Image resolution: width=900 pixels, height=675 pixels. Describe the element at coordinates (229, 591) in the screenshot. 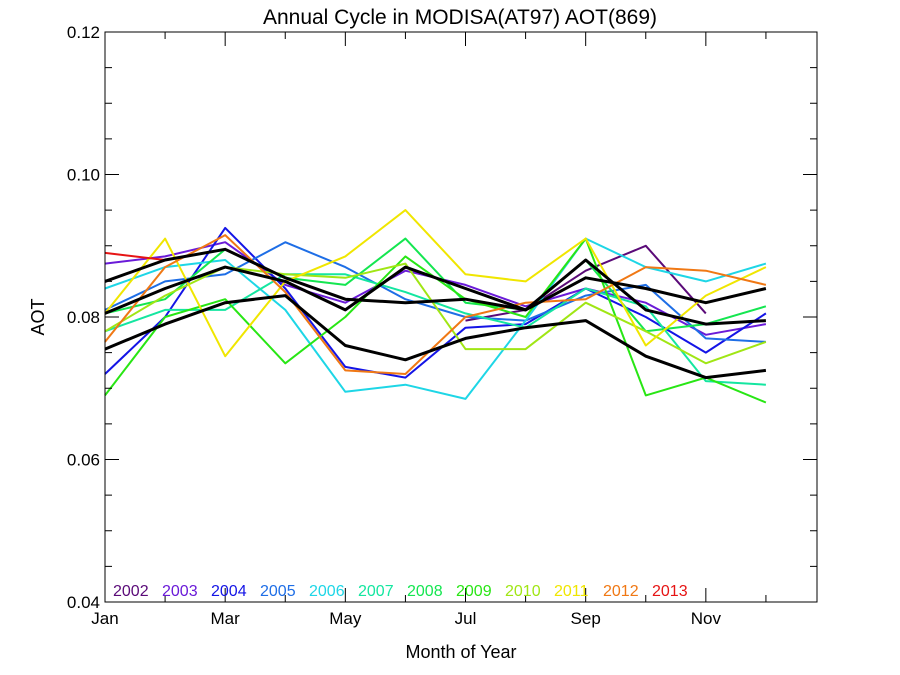

I see `legend-item-2004: 2004` at that location.